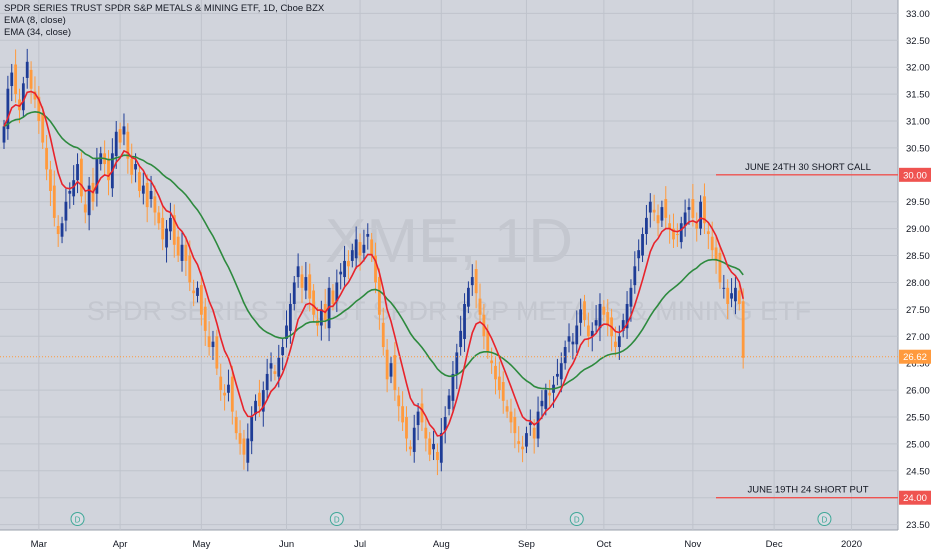 This screenshot has height=555, width=932. Describe the element at coordinates (39, 544) in the screenshot. I see `x-tick-label: Mar` at that location.